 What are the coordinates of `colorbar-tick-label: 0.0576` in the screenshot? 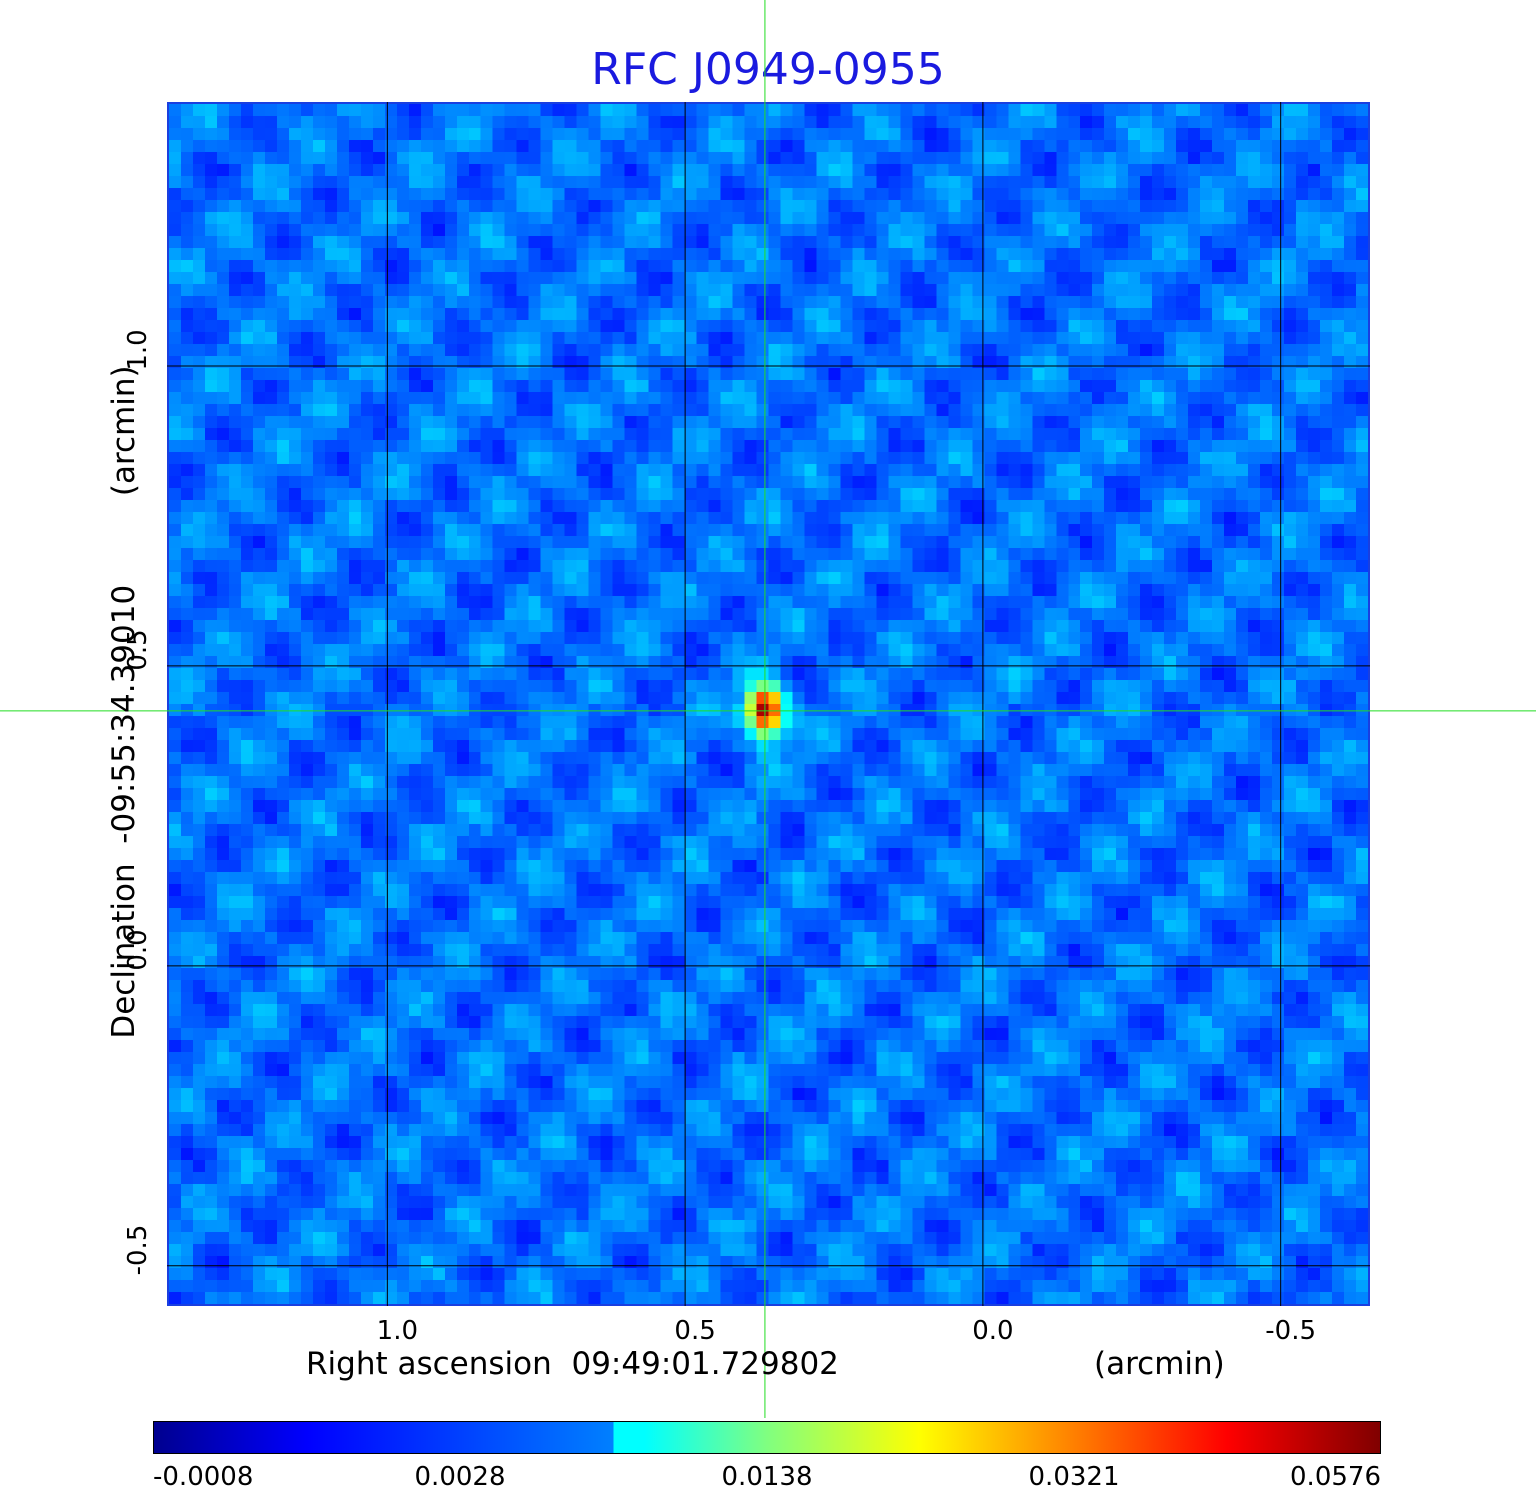 It's located at (1335, 1477).